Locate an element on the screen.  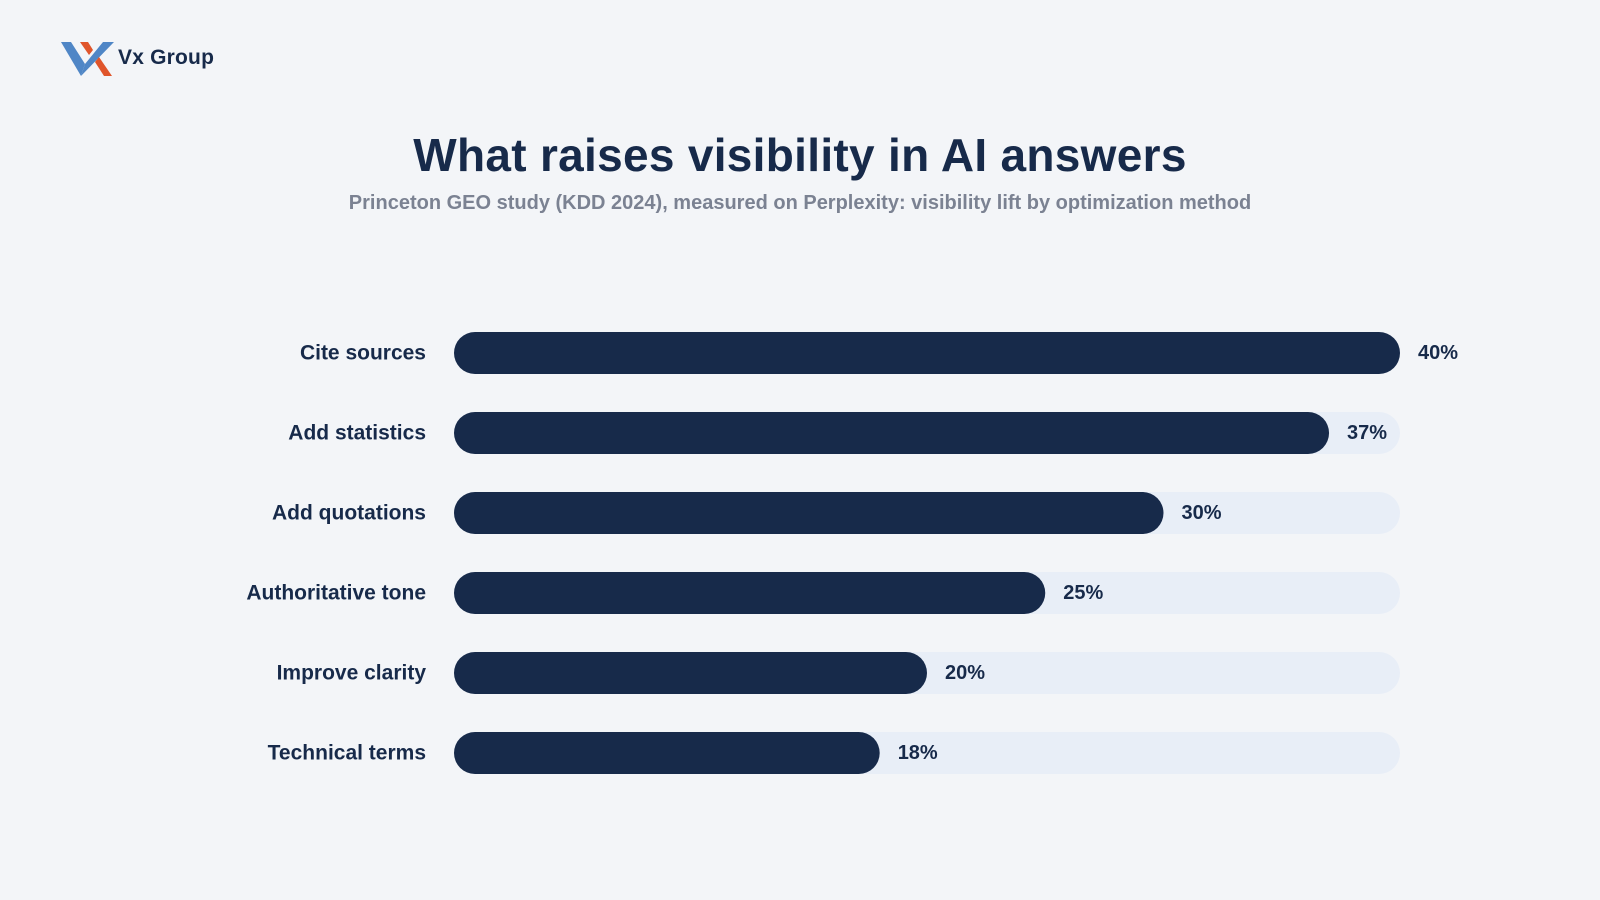
bar-row-cite-sources: Cite sources 40% is located at coordinates (879, 353).